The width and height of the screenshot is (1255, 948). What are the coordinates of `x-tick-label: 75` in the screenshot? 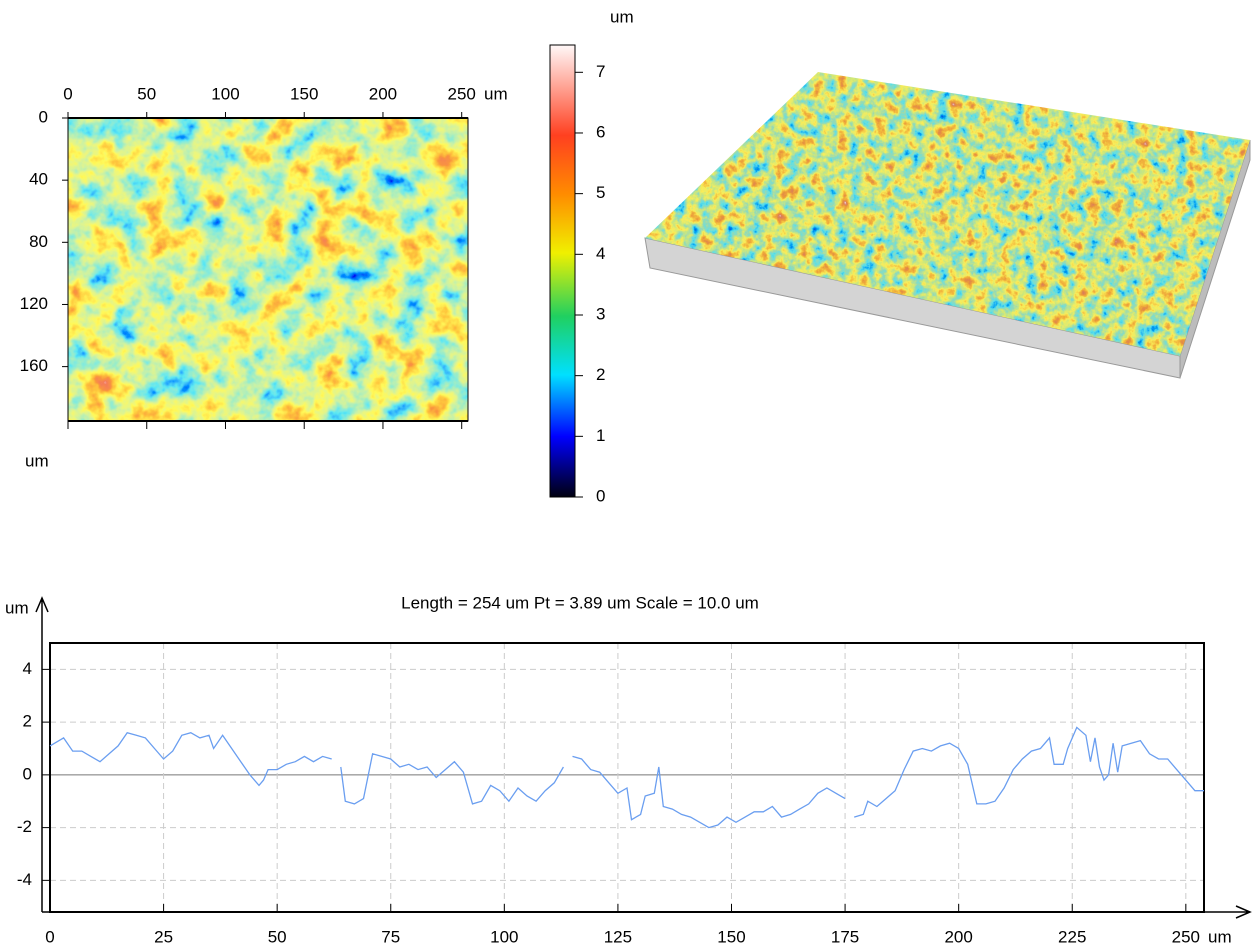 It's located at (390, 936).